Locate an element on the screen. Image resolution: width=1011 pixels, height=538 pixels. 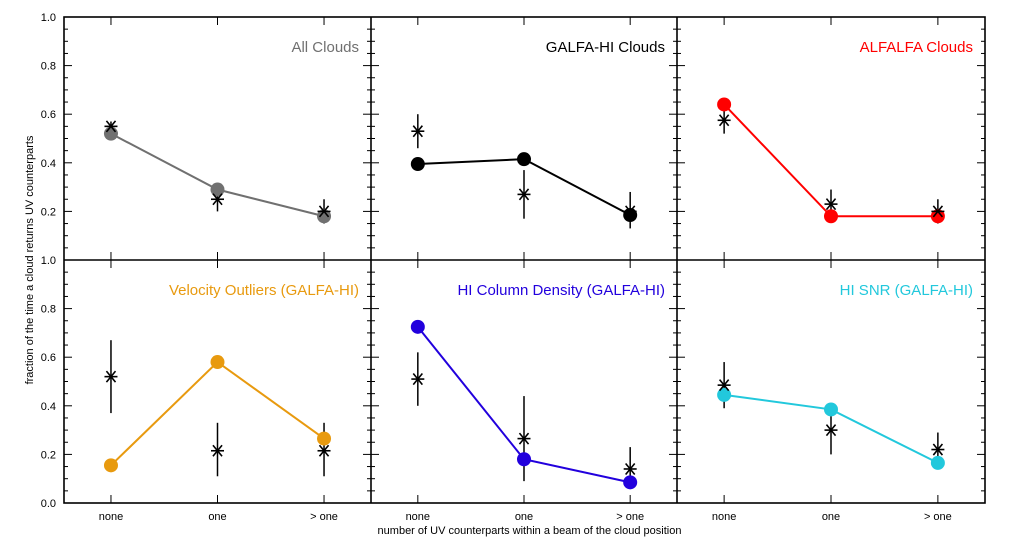
x-tick-labels: none one > one none one > one none one > one is located at coordinates (525, 517).